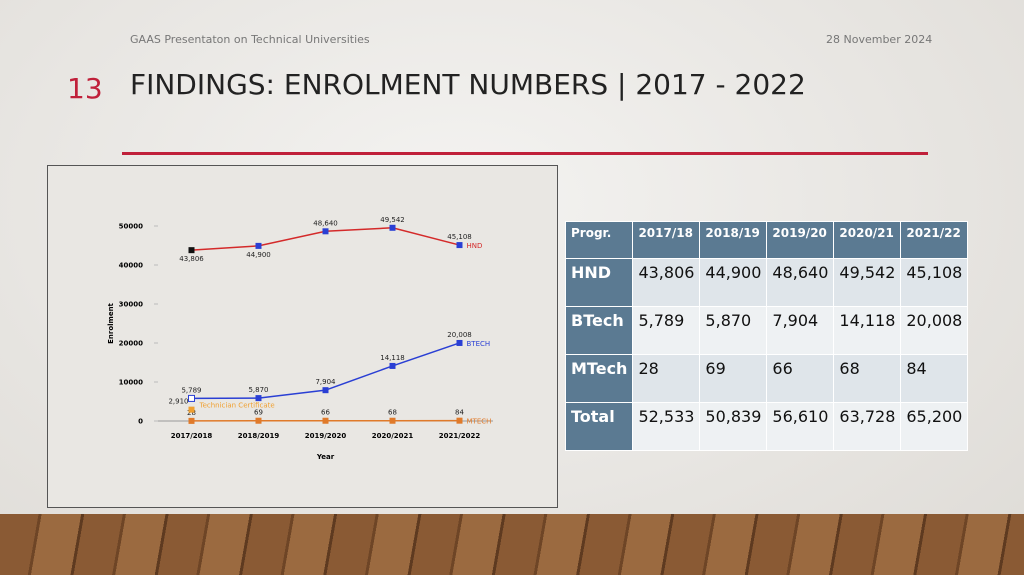  What do you see at coordinates (800, 240) in the screenshot?
I see `header-cell: 2019/20` at bounding box center [800, 240].